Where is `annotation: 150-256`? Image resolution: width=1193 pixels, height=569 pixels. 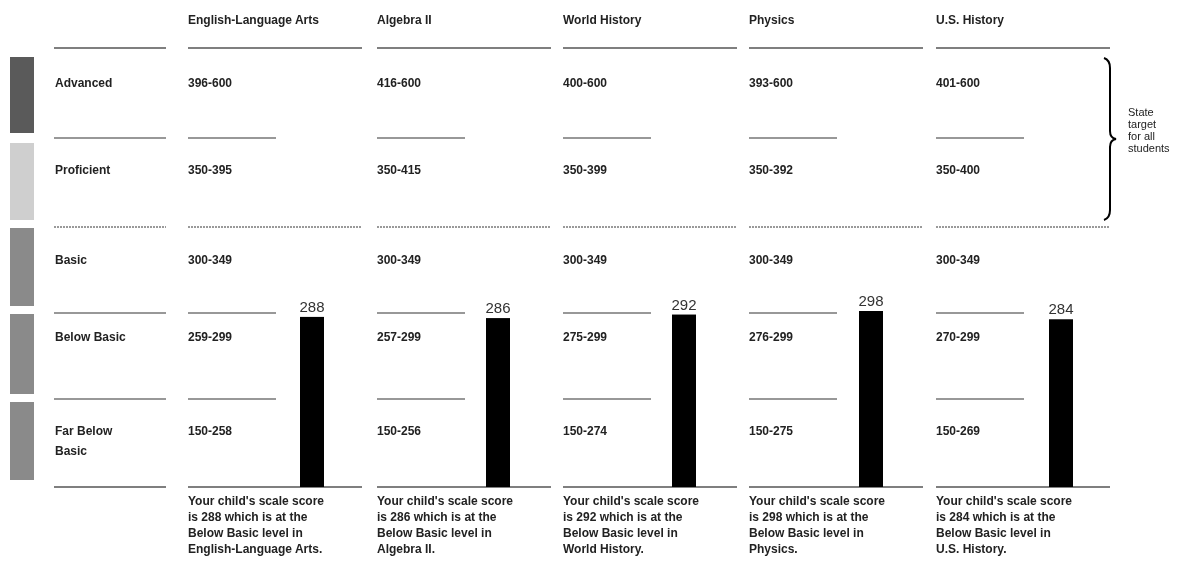 annotation: 150-256 is located at coordinates (399, 431).